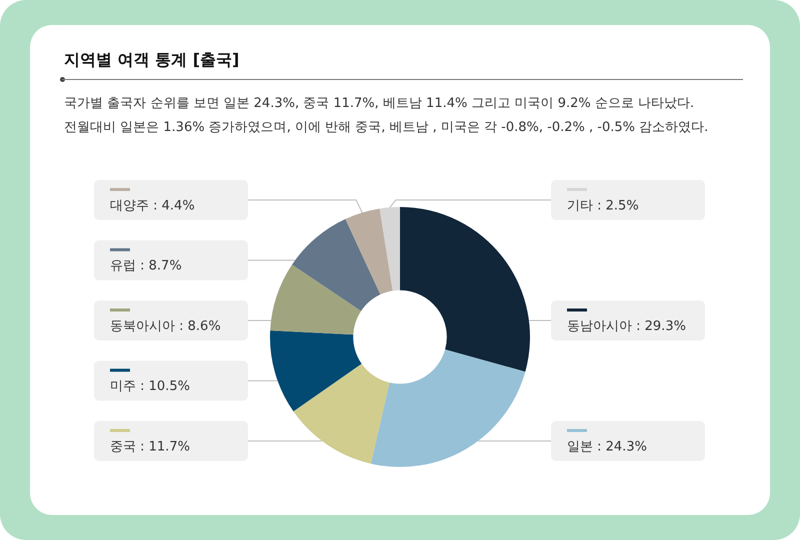 The width and height of the screenshot is (800, 540). I want to click on legend-label: 중국 : 11.7%, so click(150, 446).